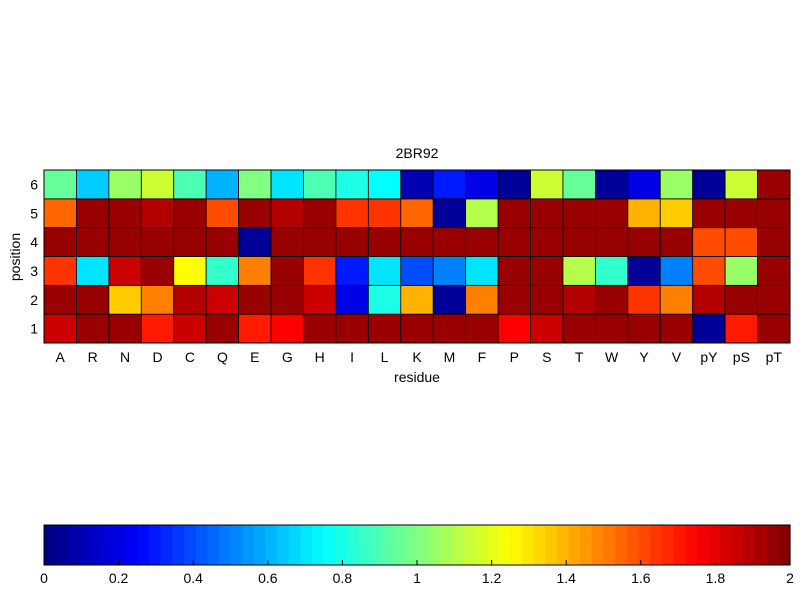 The width and height of the screenshot is (800, 600). Describe the element at coordinates (417, 573) in the screenshot. I see `colorbar-tick-labels: 0 0.2 0.4 0.6 0.8 1 1.2 1.4 1.6 1.8 2` at that location.